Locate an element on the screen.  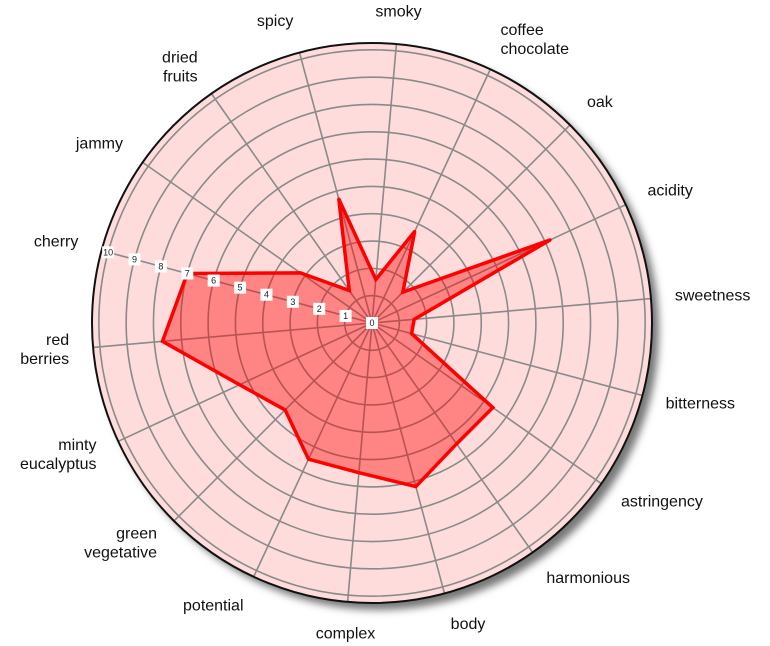
category-label-line: harmonious is located at coordinates (588, 578).